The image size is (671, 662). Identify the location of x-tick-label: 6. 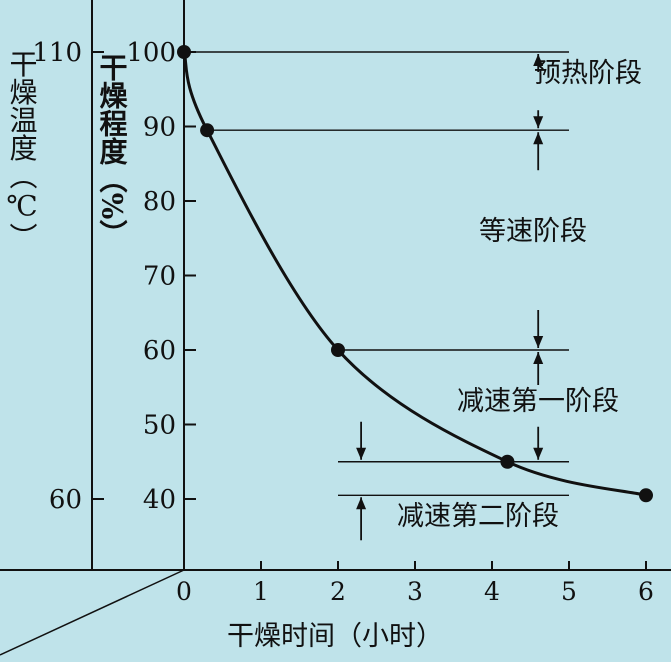
(646, 591).